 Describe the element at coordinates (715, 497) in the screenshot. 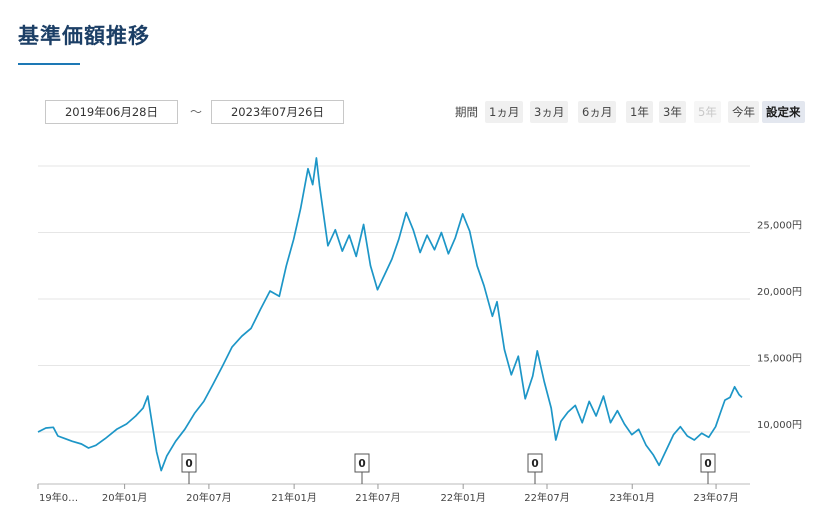

I see `x-tick-label: 23年07月` at that location.